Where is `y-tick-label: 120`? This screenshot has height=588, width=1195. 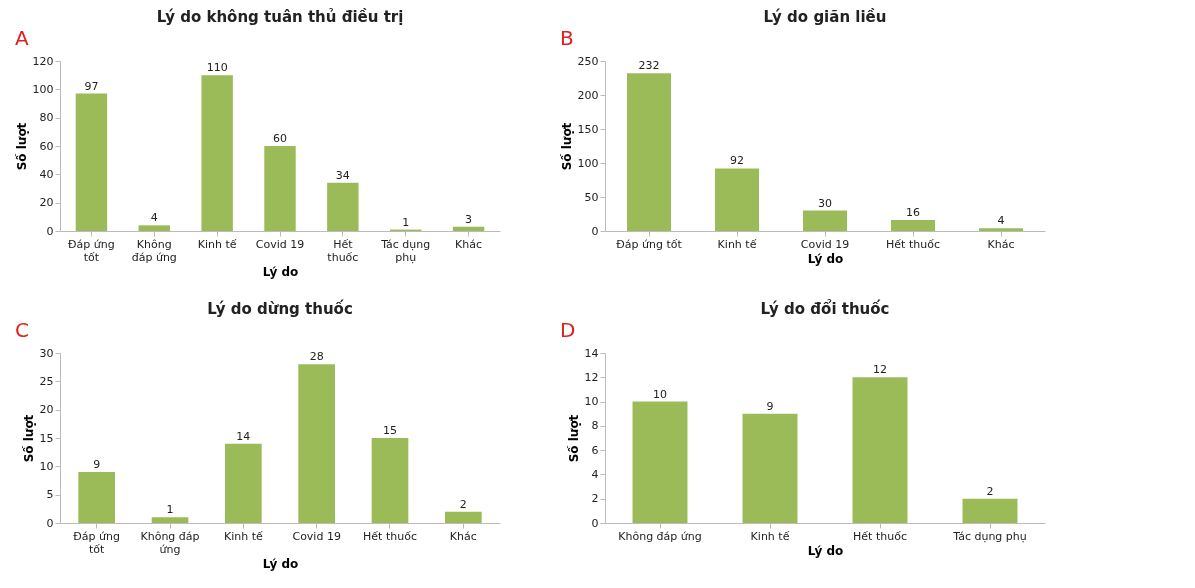 y-tick-label: 120 is located at coordinates (43, 61).